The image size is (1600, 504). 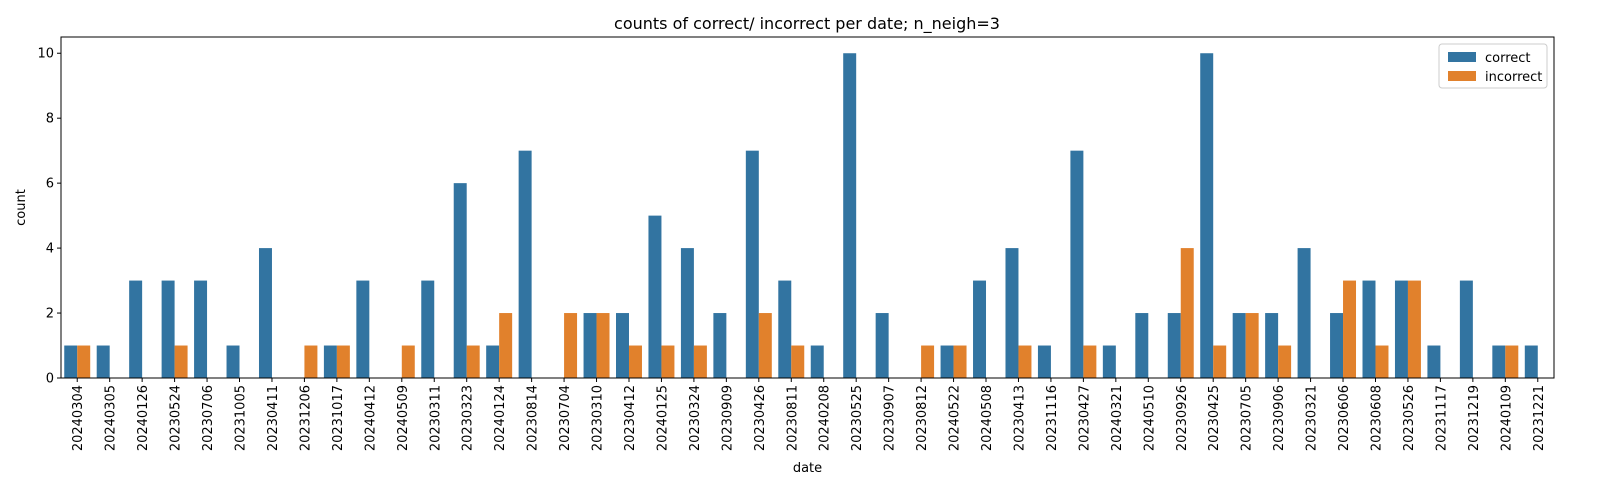 I want to click on x-tick-label: 20230926, so click(x=1182, y=418).